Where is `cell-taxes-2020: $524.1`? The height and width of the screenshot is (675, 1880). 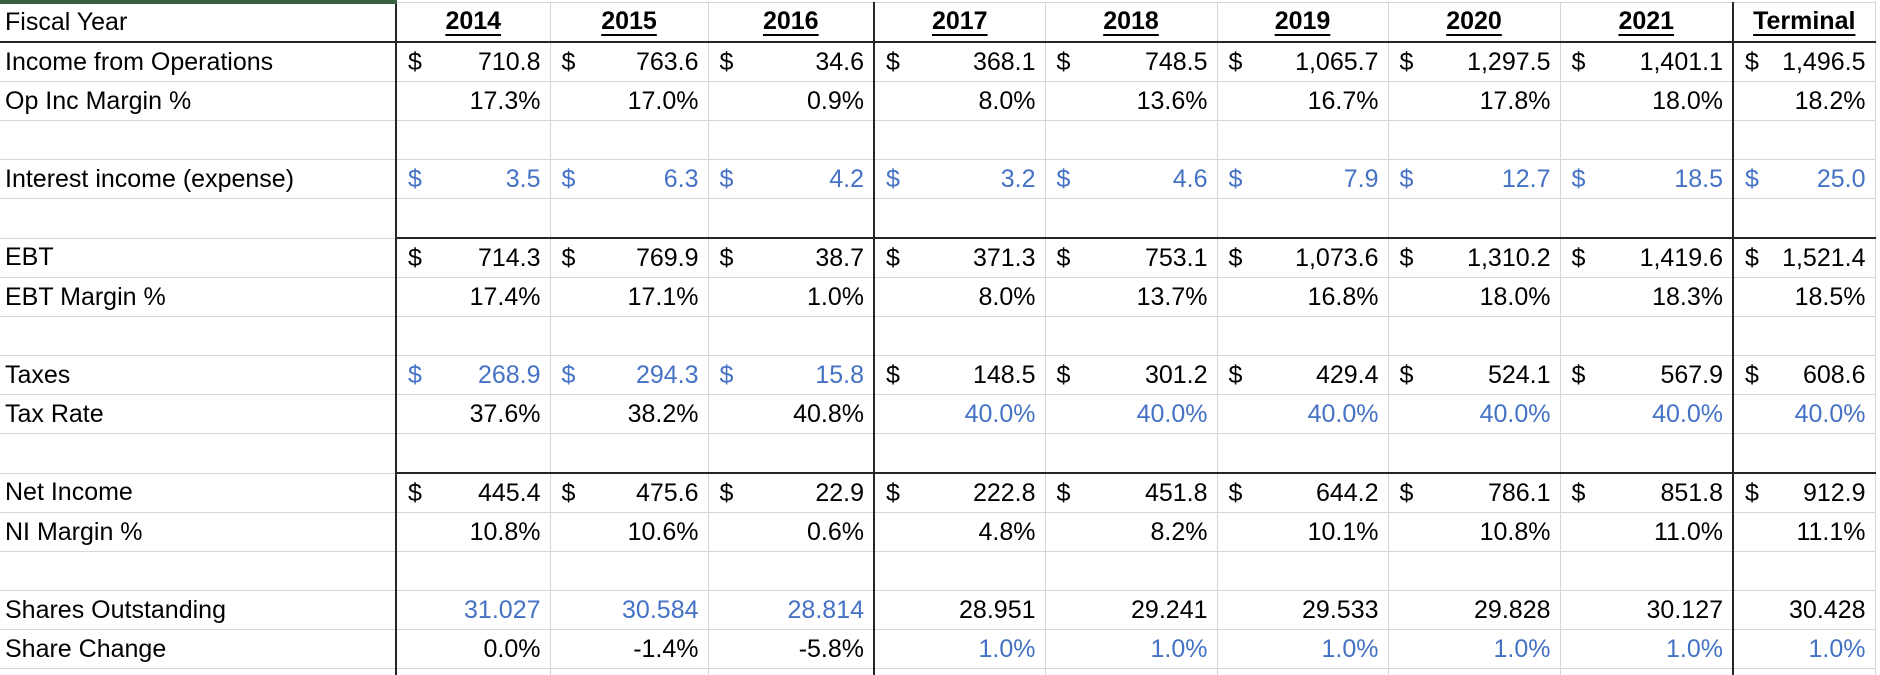
cell-taxes-2020: $524.1 is located at coordinates (1474, 375).